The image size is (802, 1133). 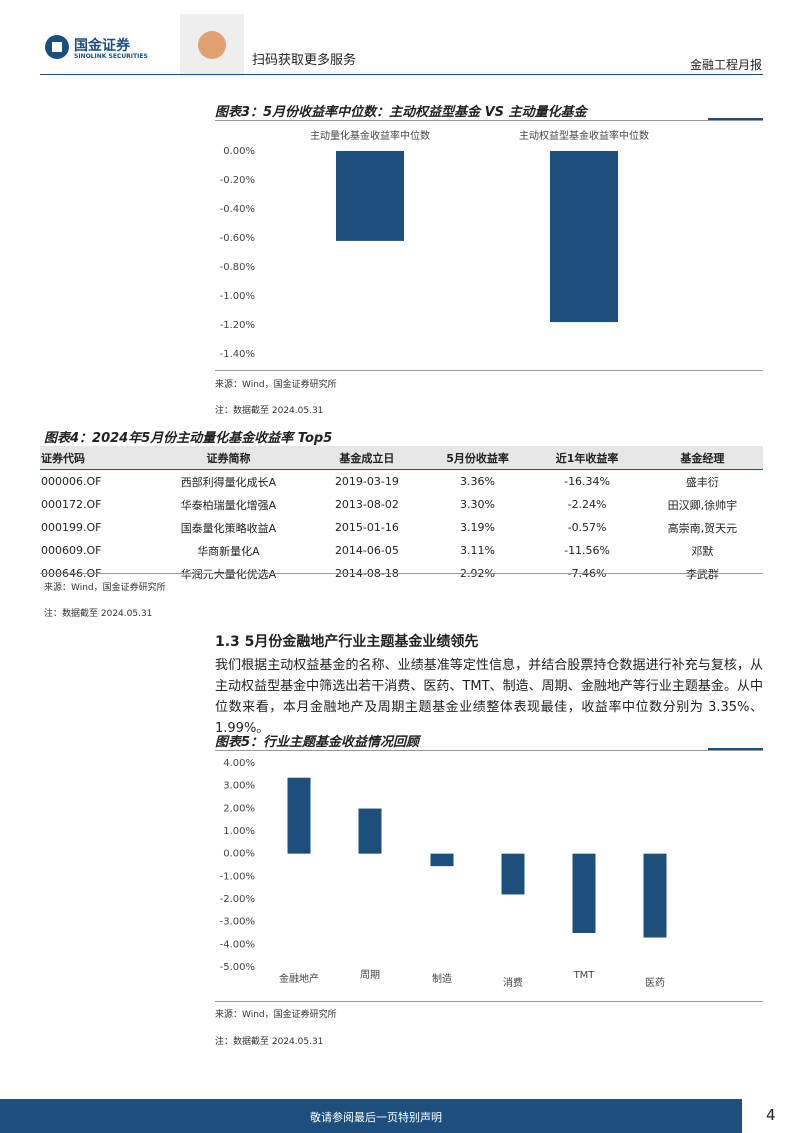 I want to click on table-cell: 2013-08-02, so click(x=366, y=504).